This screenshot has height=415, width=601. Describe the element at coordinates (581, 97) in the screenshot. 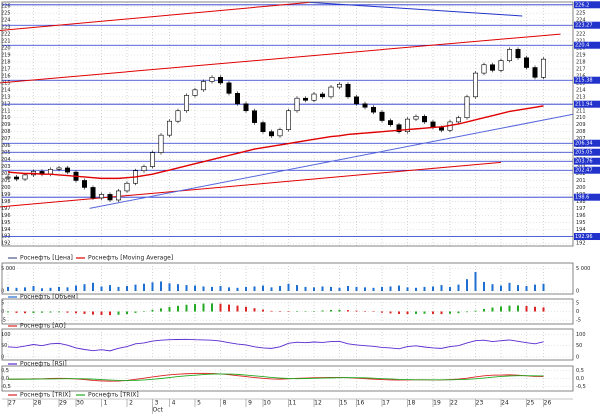

I see `y-tick-label: 213` at that location.